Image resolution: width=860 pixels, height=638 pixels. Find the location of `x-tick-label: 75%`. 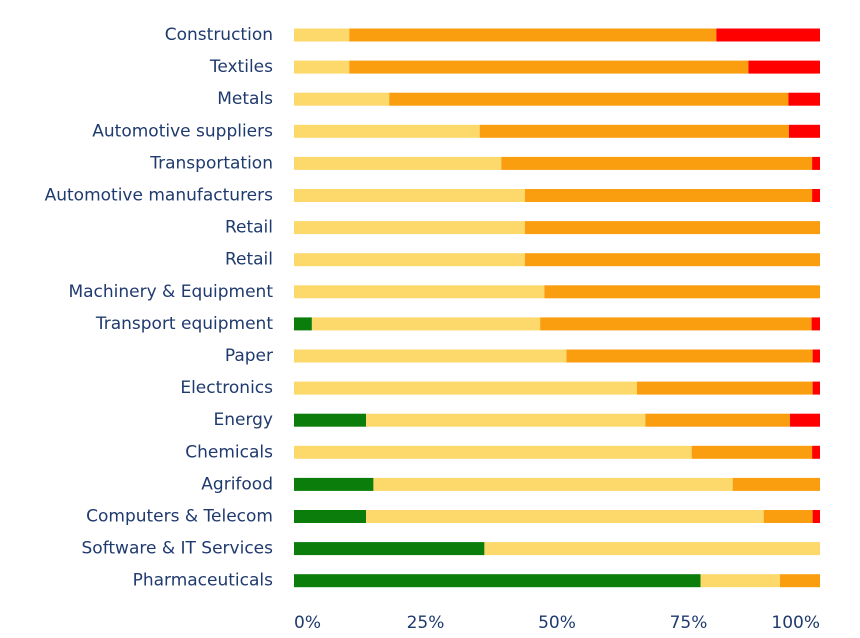

x-tick-label: 75% is located at coordinates (689, 623).